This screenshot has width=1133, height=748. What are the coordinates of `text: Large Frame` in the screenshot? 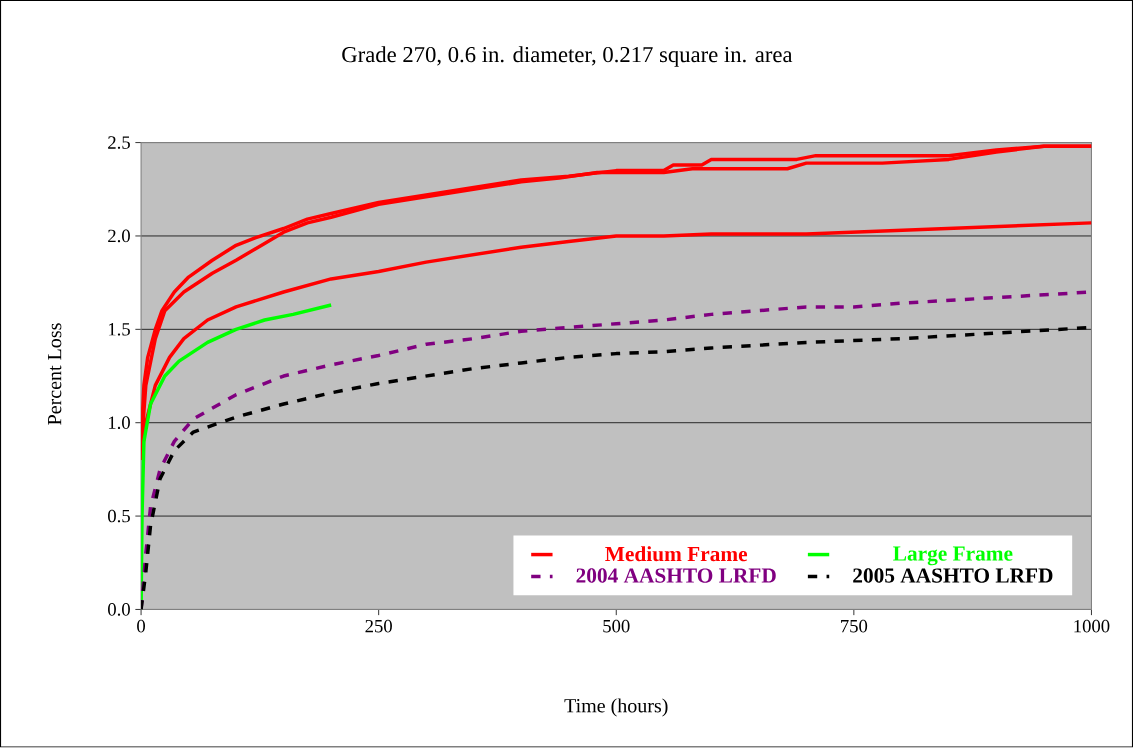 It's located at (953, 556).